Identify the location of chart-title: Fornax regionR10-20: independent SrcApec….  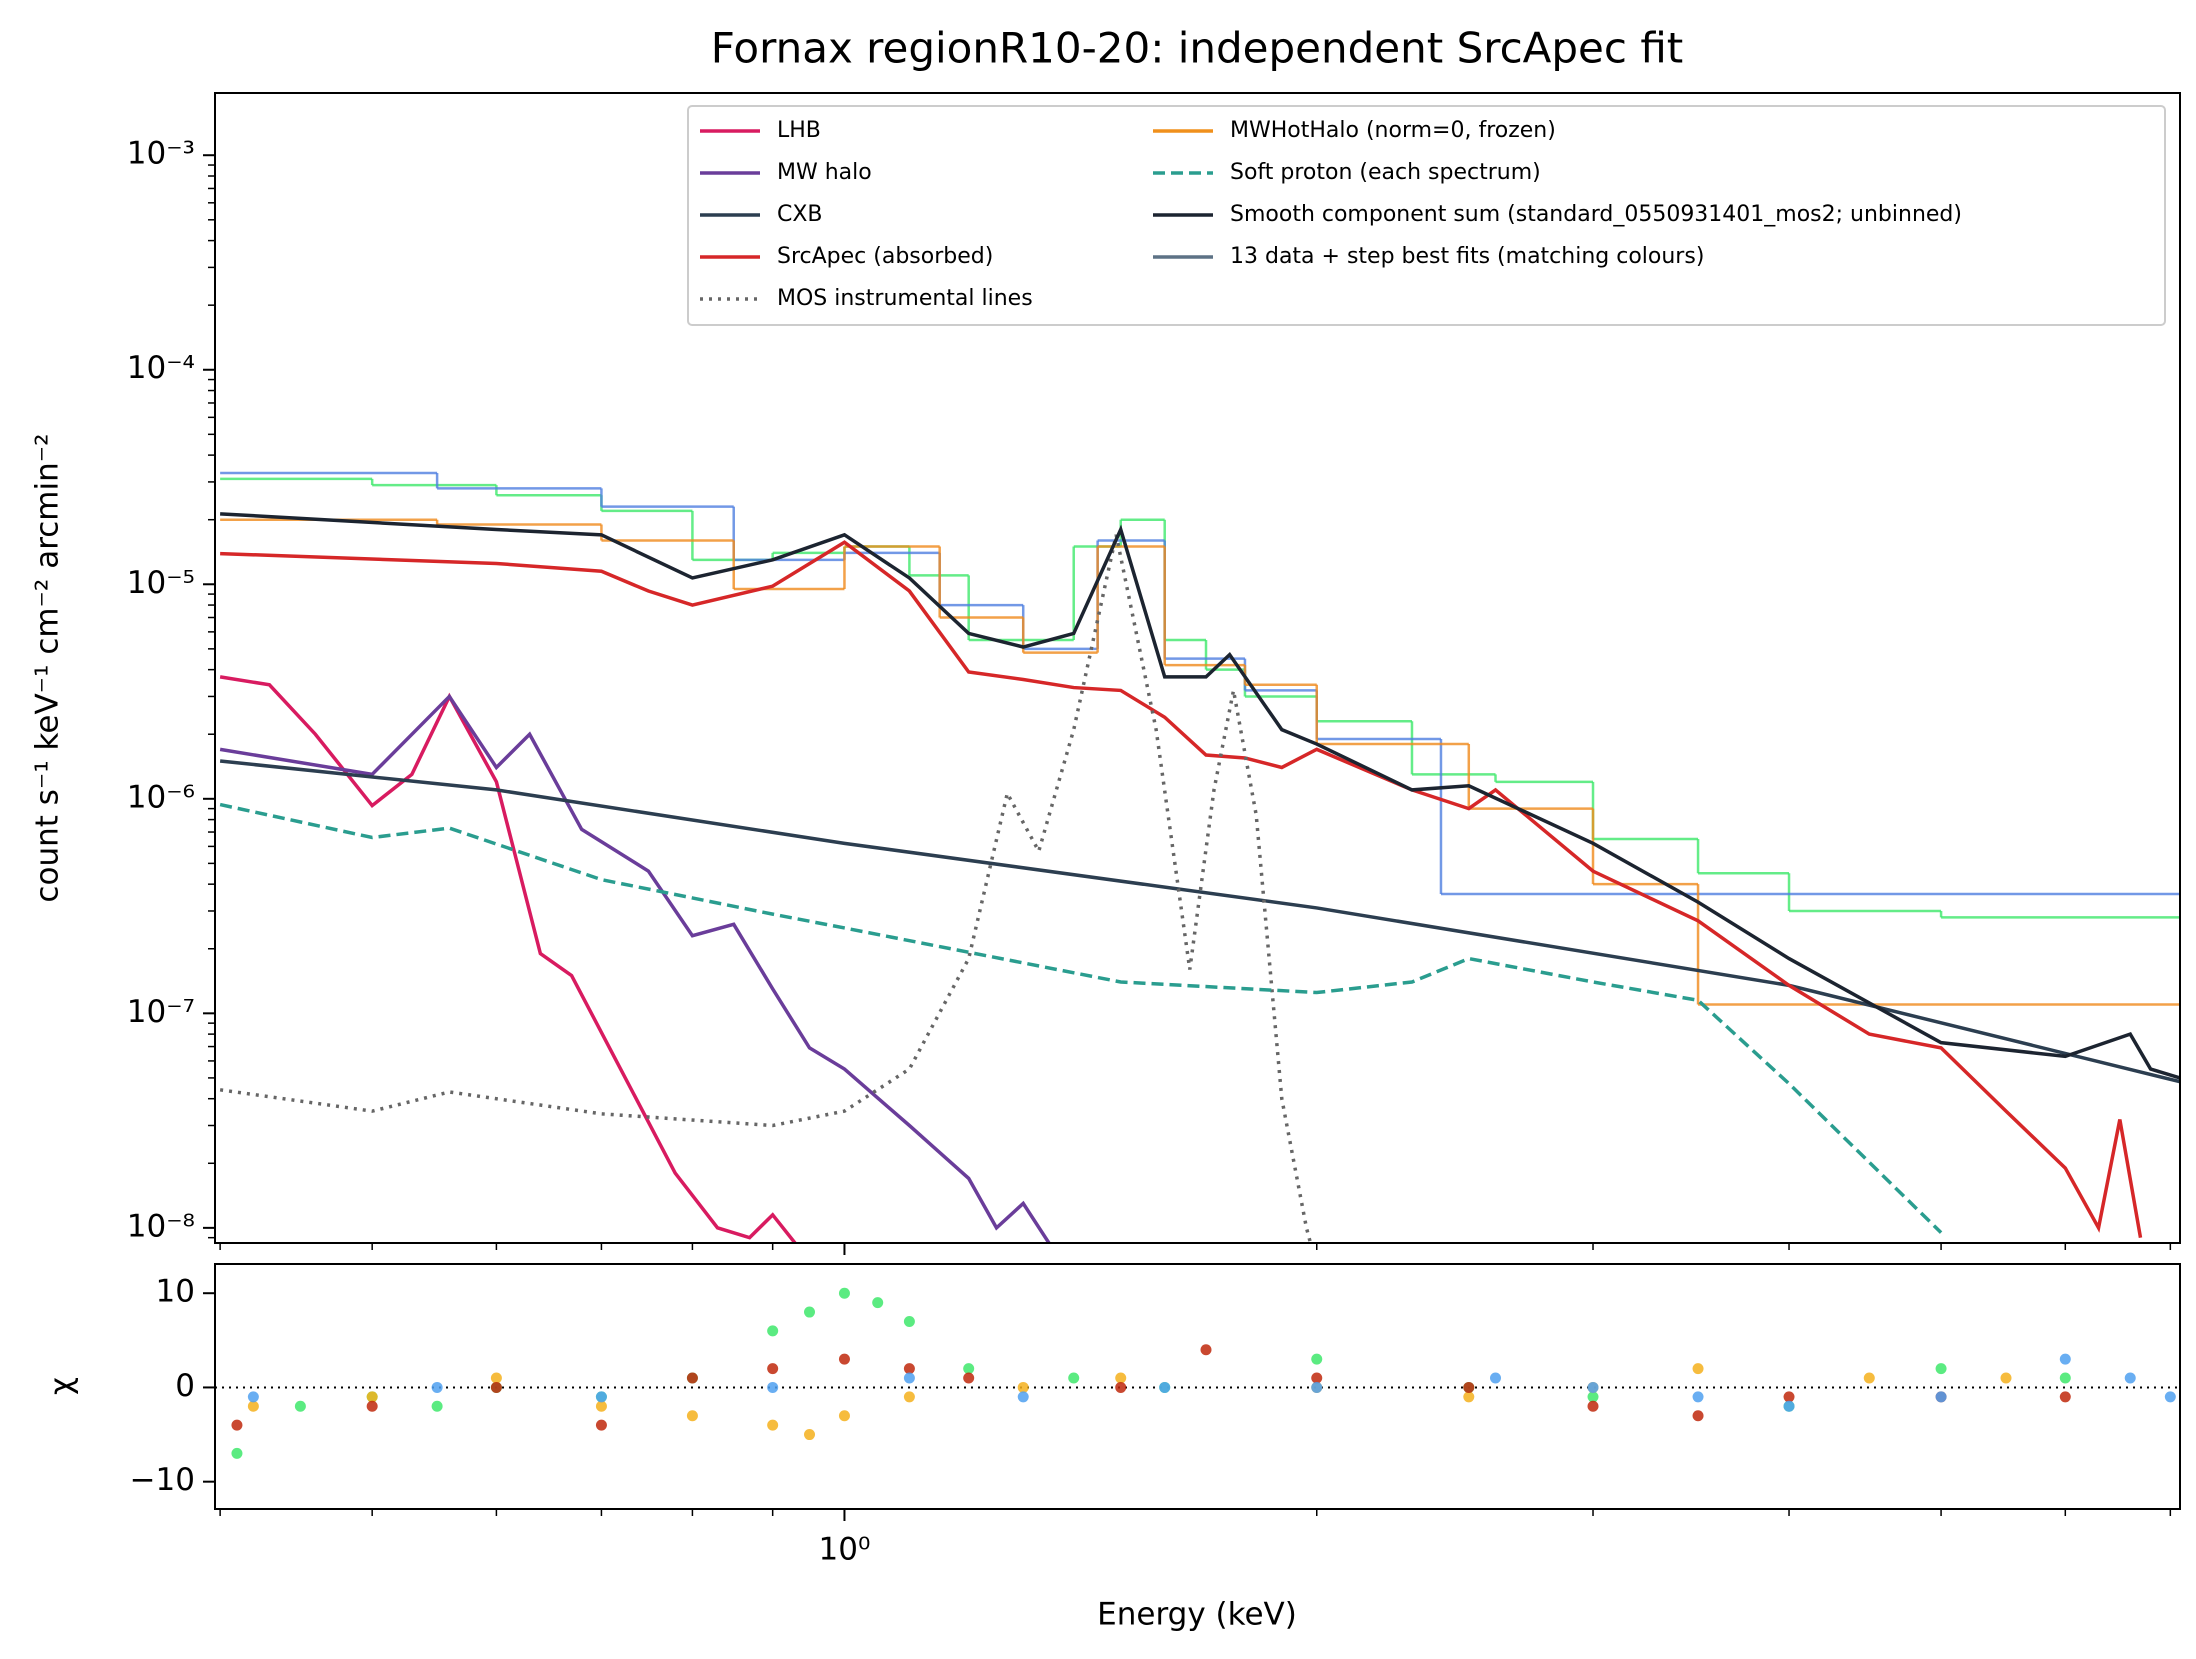
(1197, 48).